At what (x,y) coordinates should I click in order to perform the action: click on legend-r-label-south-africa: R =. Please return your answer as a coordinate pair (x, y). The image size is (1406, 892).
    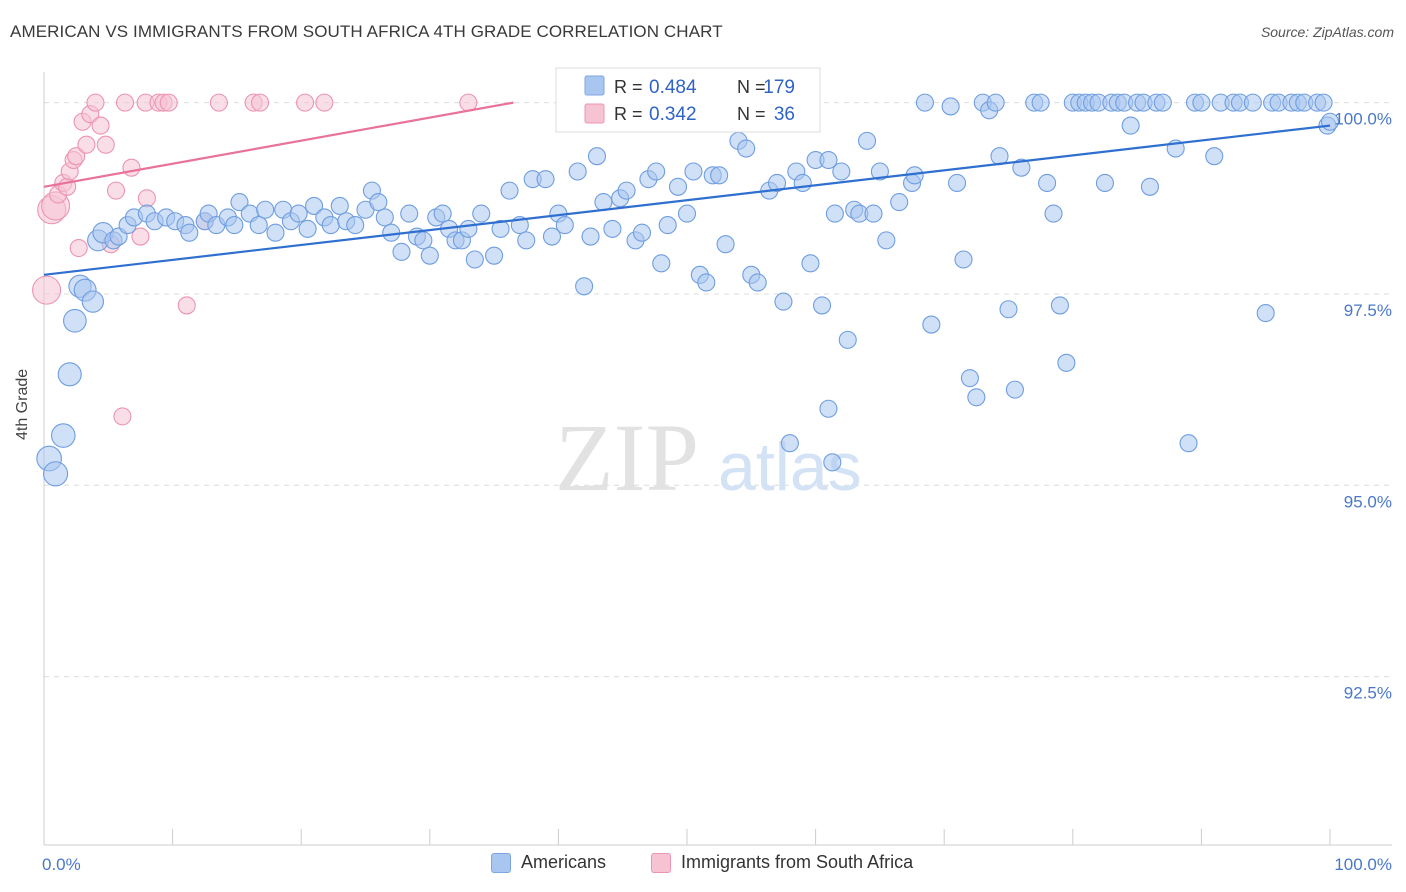
    Looking at the image, I should click on (628, 114).